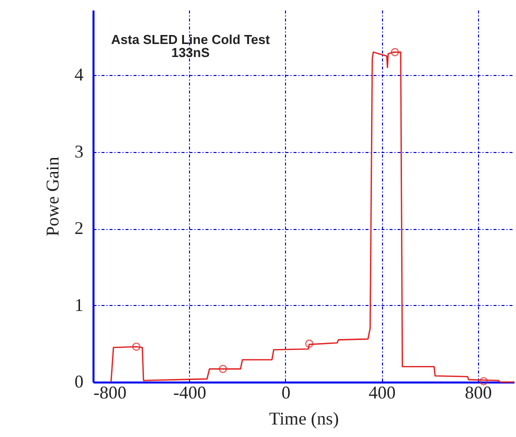 This screenshot has height=437, width=516. What do you see at coordinates (79, 228) in the screenshot?
I see `y-tick-label: 2` at bounding box center [79, 228].